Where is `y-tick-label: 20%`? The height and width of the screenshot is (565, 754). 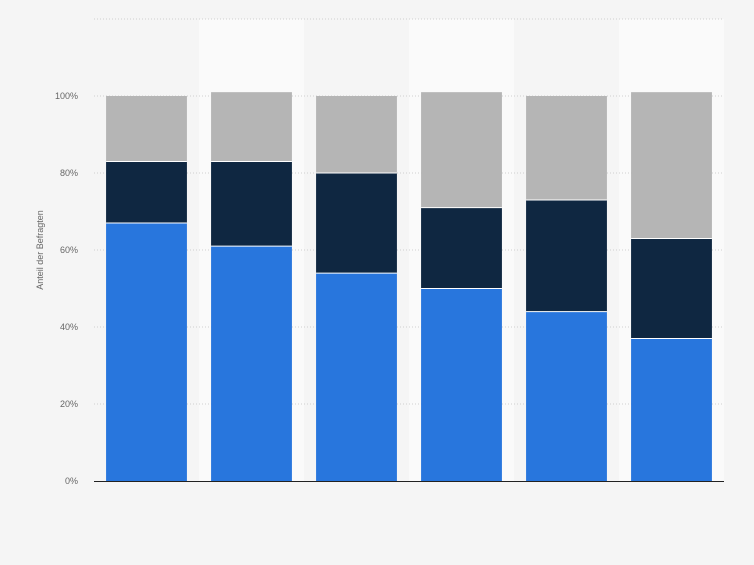 y-tick-label: 20% is located at coordinates (69, 404).